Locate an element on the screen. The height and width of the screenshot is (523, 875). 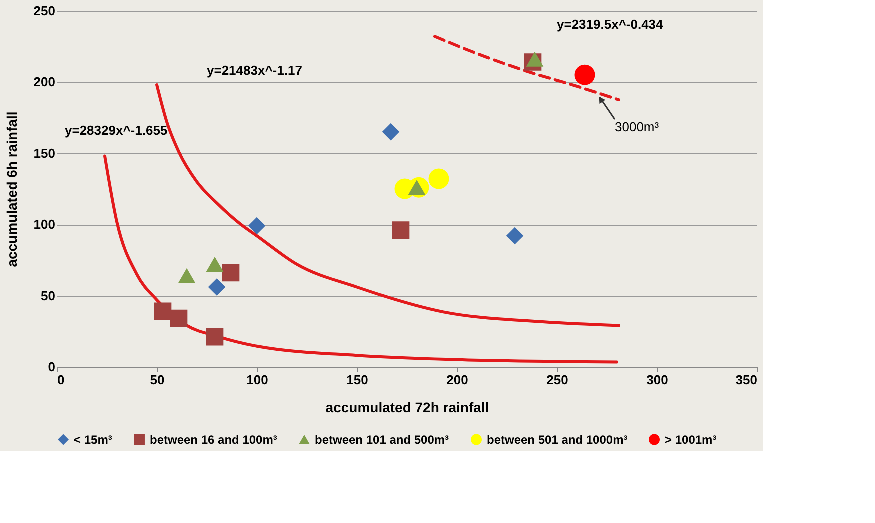
annotation: y=21483x^-1.17 is located at coordinates (254, 70).